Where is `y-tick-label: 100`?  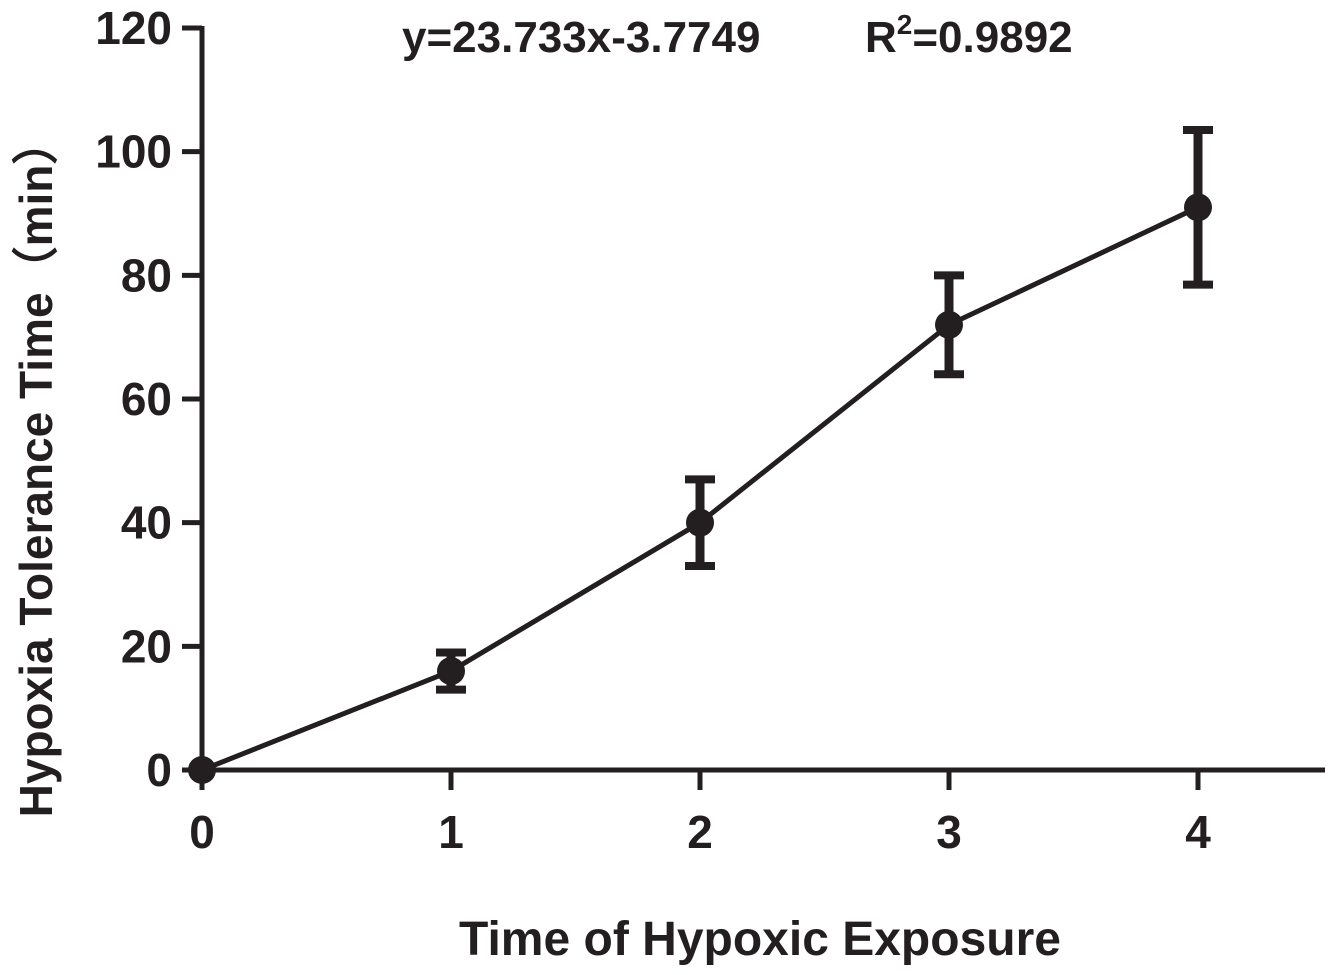 y-tick-label: 100 is located at coordinates (133, 152).